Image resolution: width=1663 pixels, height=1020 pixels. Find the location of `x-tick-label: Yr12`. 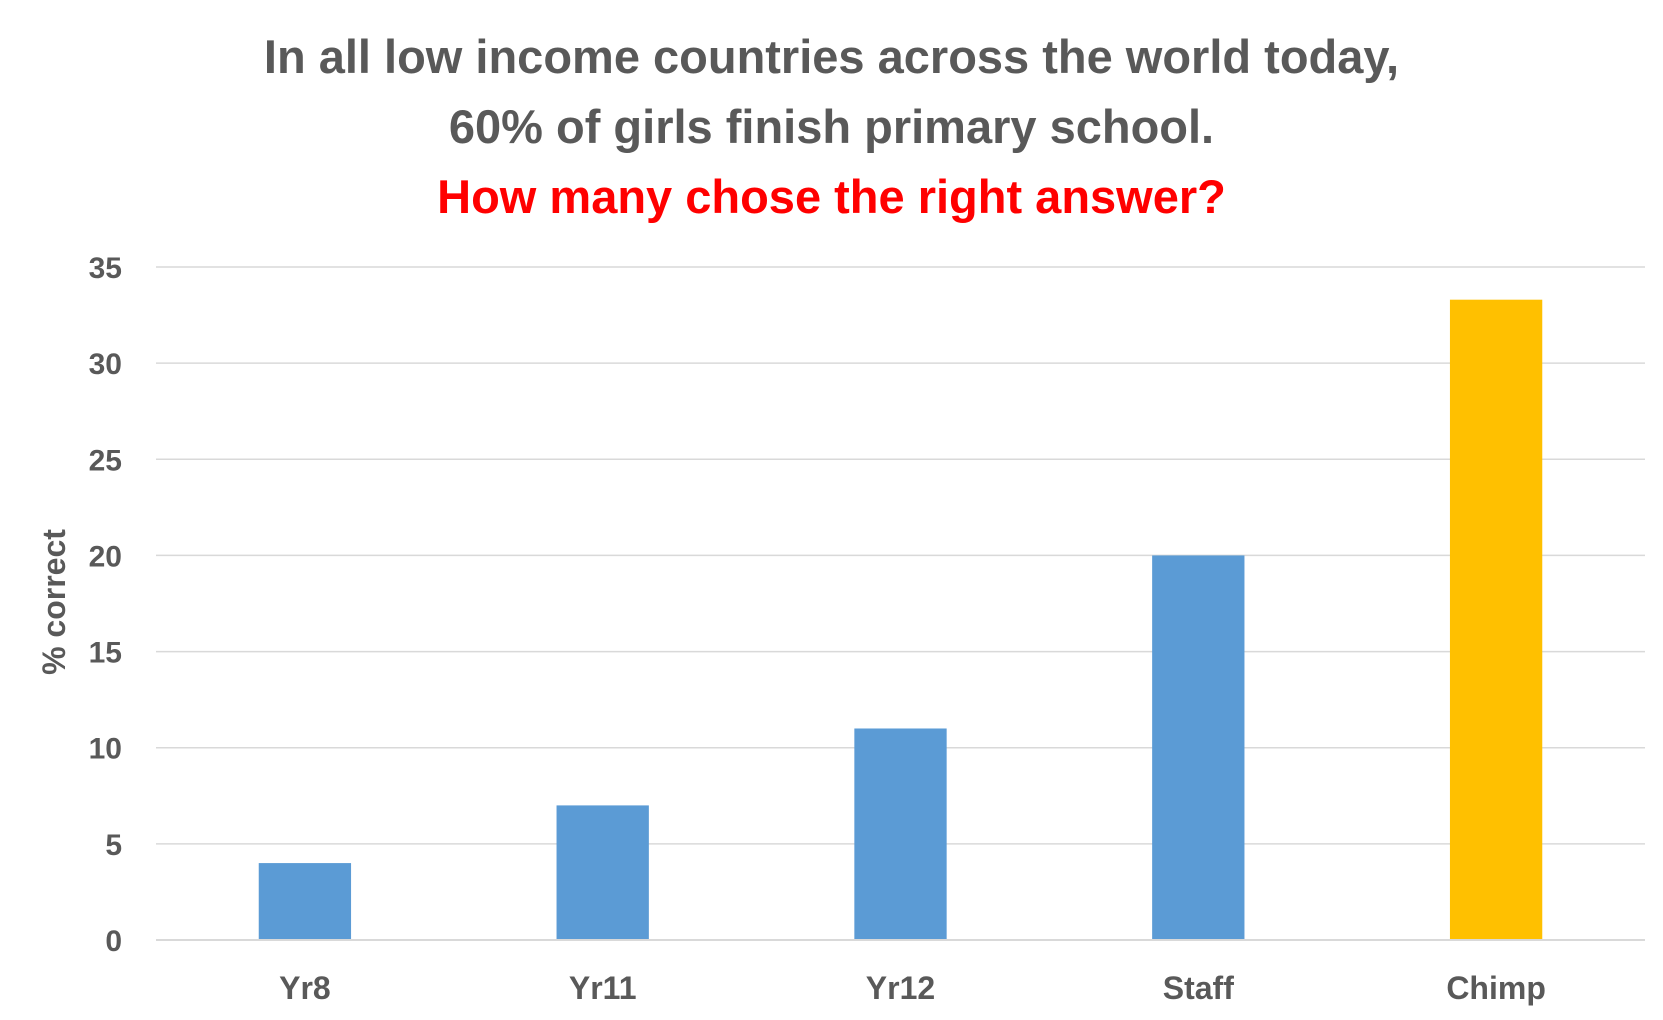

x-tick-label: Yr12 is located at coordinates (900, 988).